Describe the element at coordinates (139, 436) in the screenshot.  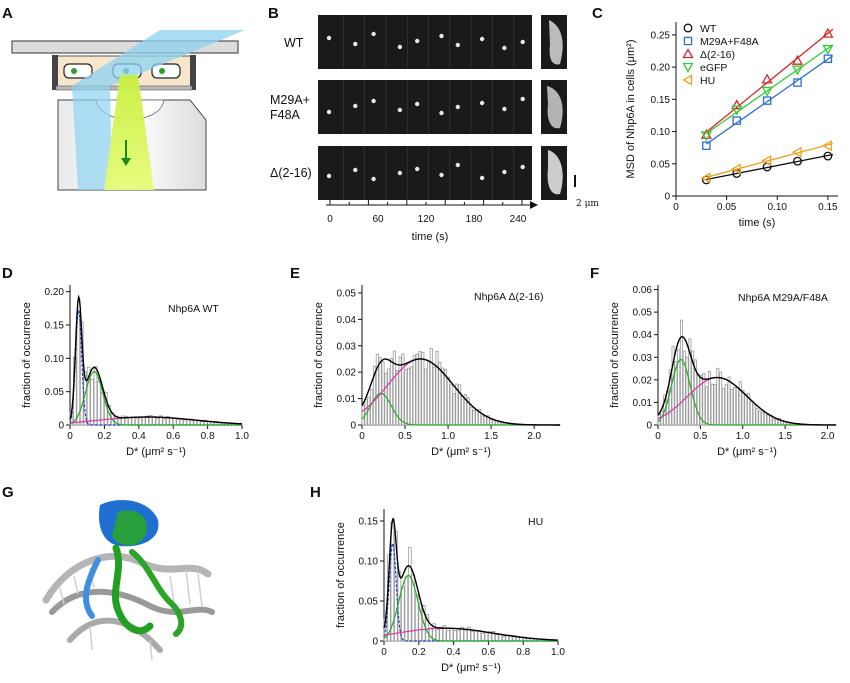
I see `x-tick-label: 0.4` at that location.